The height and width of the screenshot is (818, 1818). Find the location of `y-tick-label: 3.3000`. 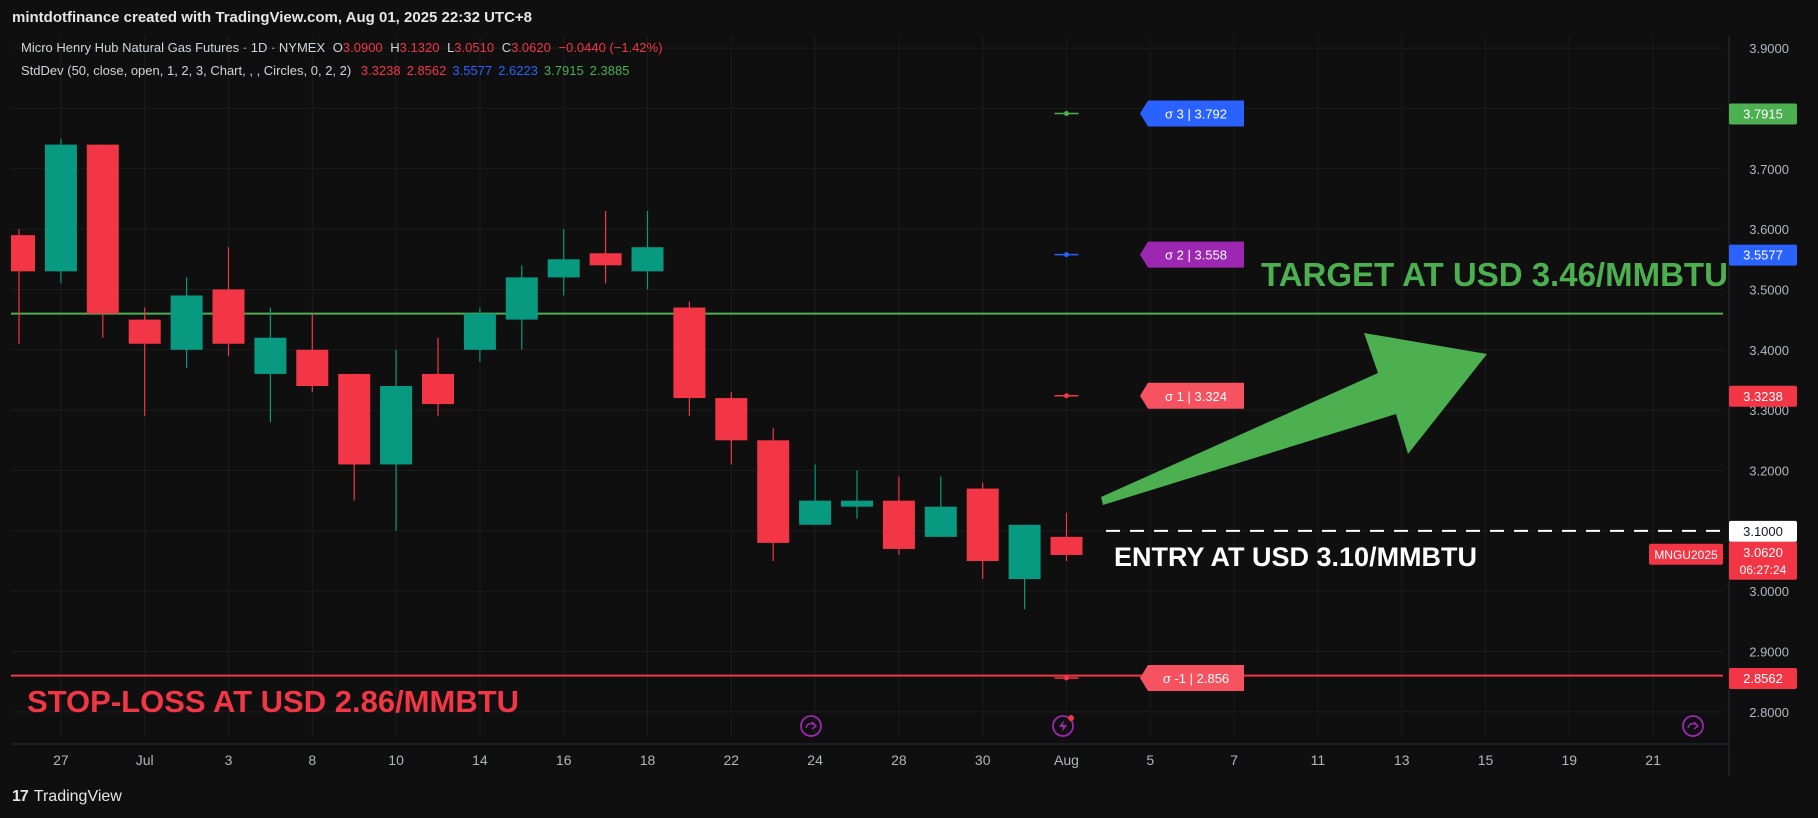

y-tick-label: 3.3000 is located at coordinates (1769, 410).